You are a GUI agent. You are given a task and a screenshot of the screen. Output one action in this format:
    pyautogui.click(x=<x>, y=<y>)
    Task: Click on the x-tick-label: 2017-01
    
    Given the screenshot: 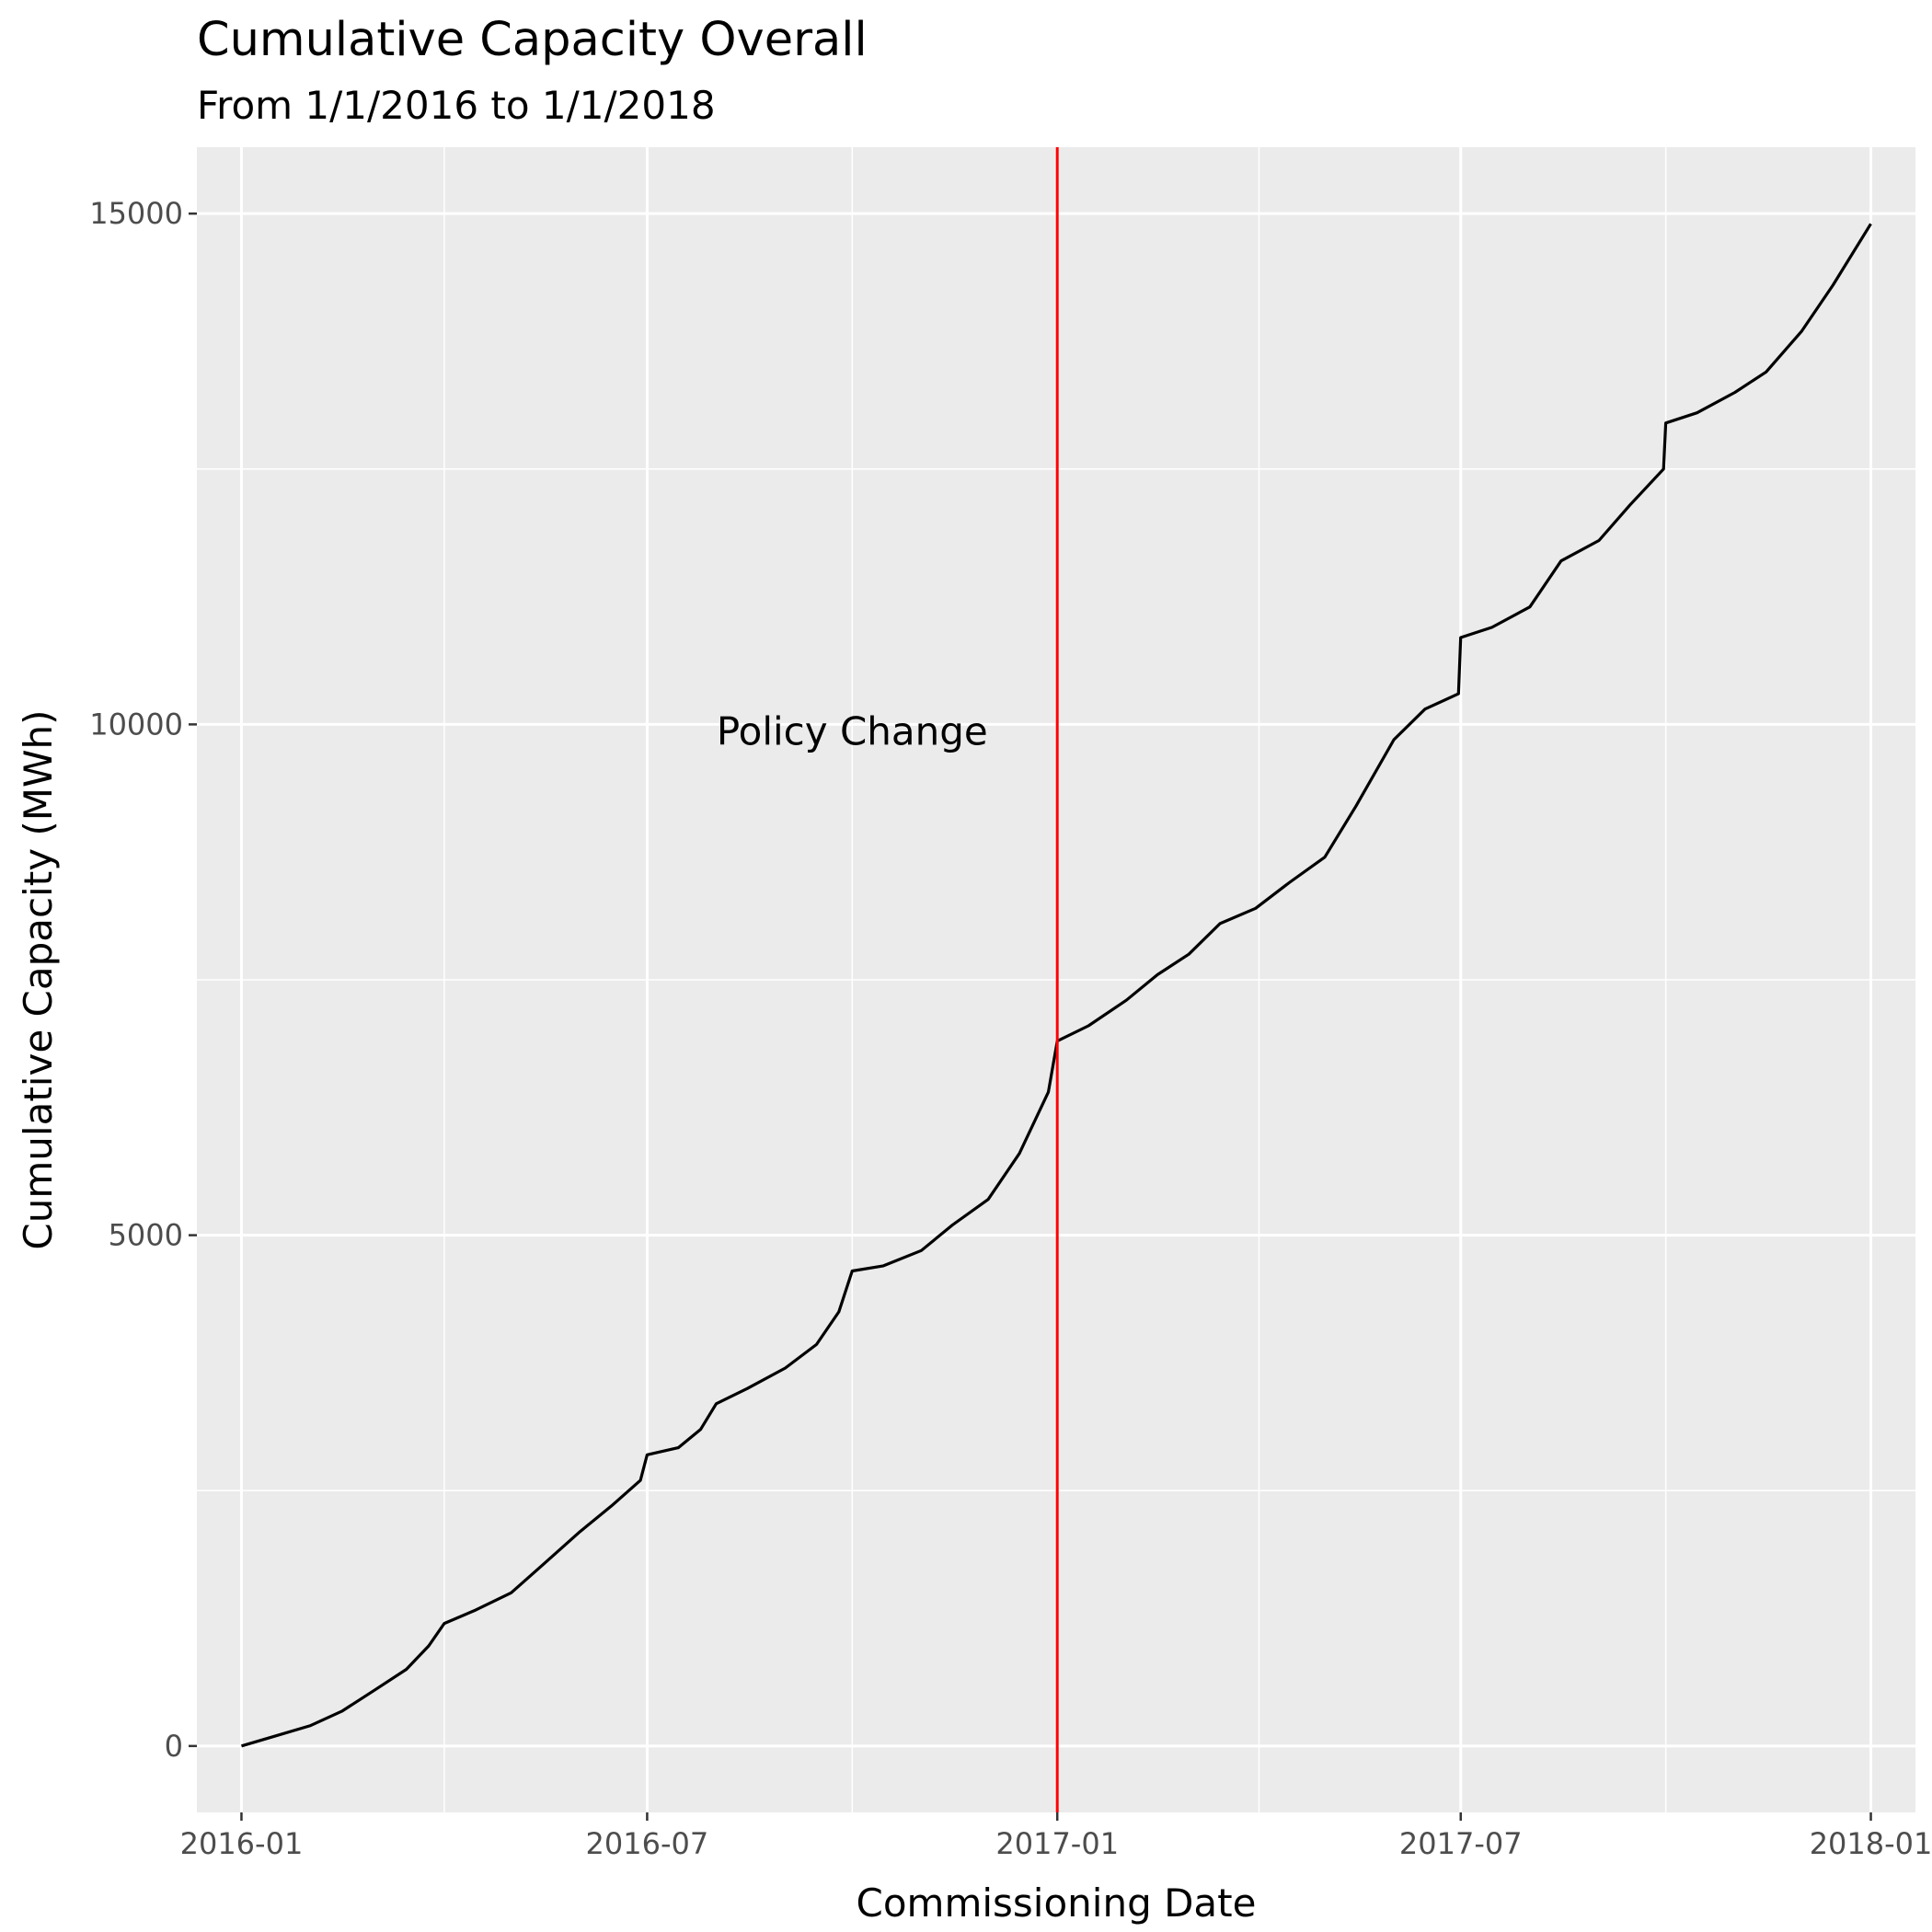 What is the action you would take?
    pyautogui.click(x=1057, y=1843)
    